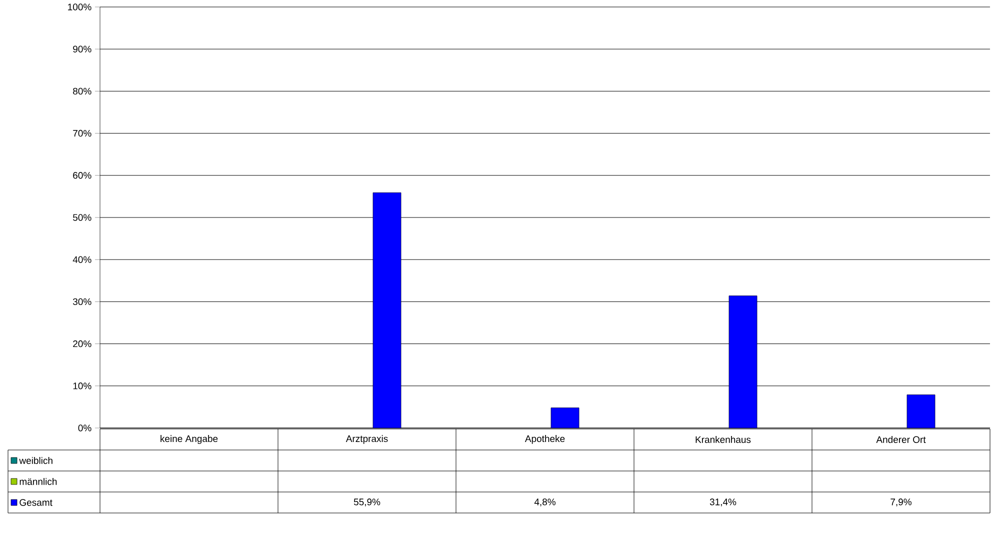  What do you see at coordinates (82, 175) in the screenshot?
I see `y-tick-label: 60%` at bounding box center [82, 175].